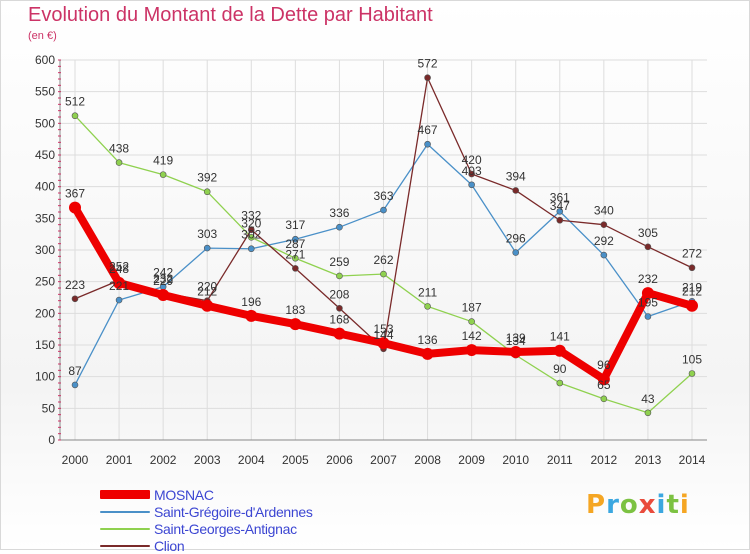 The width and height of the screenshot is (750, 554). What do you see at coordinates (45, 313) in the screenshot?
I see `y-tick-label: 200` at bounding box center [45, 313].